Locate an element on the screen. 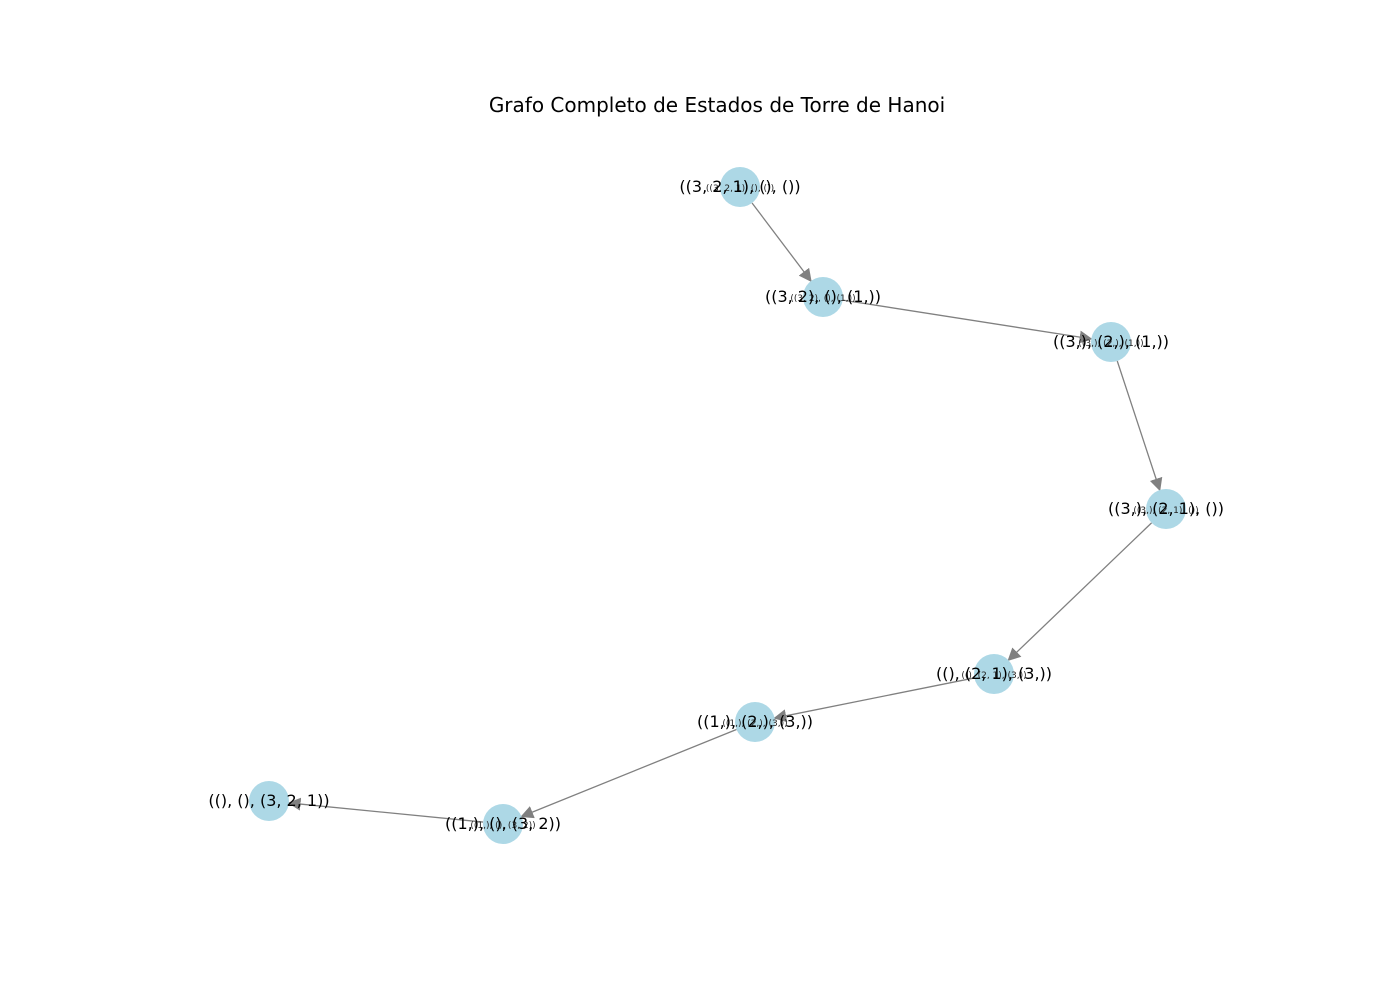 The width and height of the screenshot is (1400, 1000). edge-n3-n4 is located at coordinates (1080, 592).